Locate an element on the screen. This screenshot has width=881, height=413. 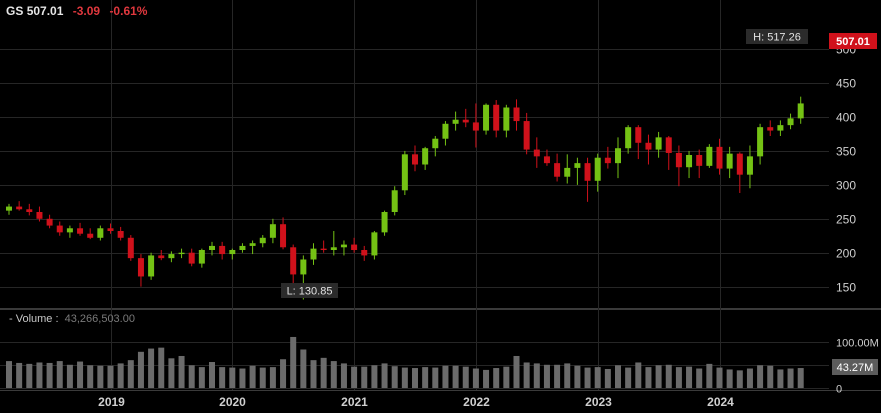
year-tick-label: 2022 is located at coordinates (476, 402).